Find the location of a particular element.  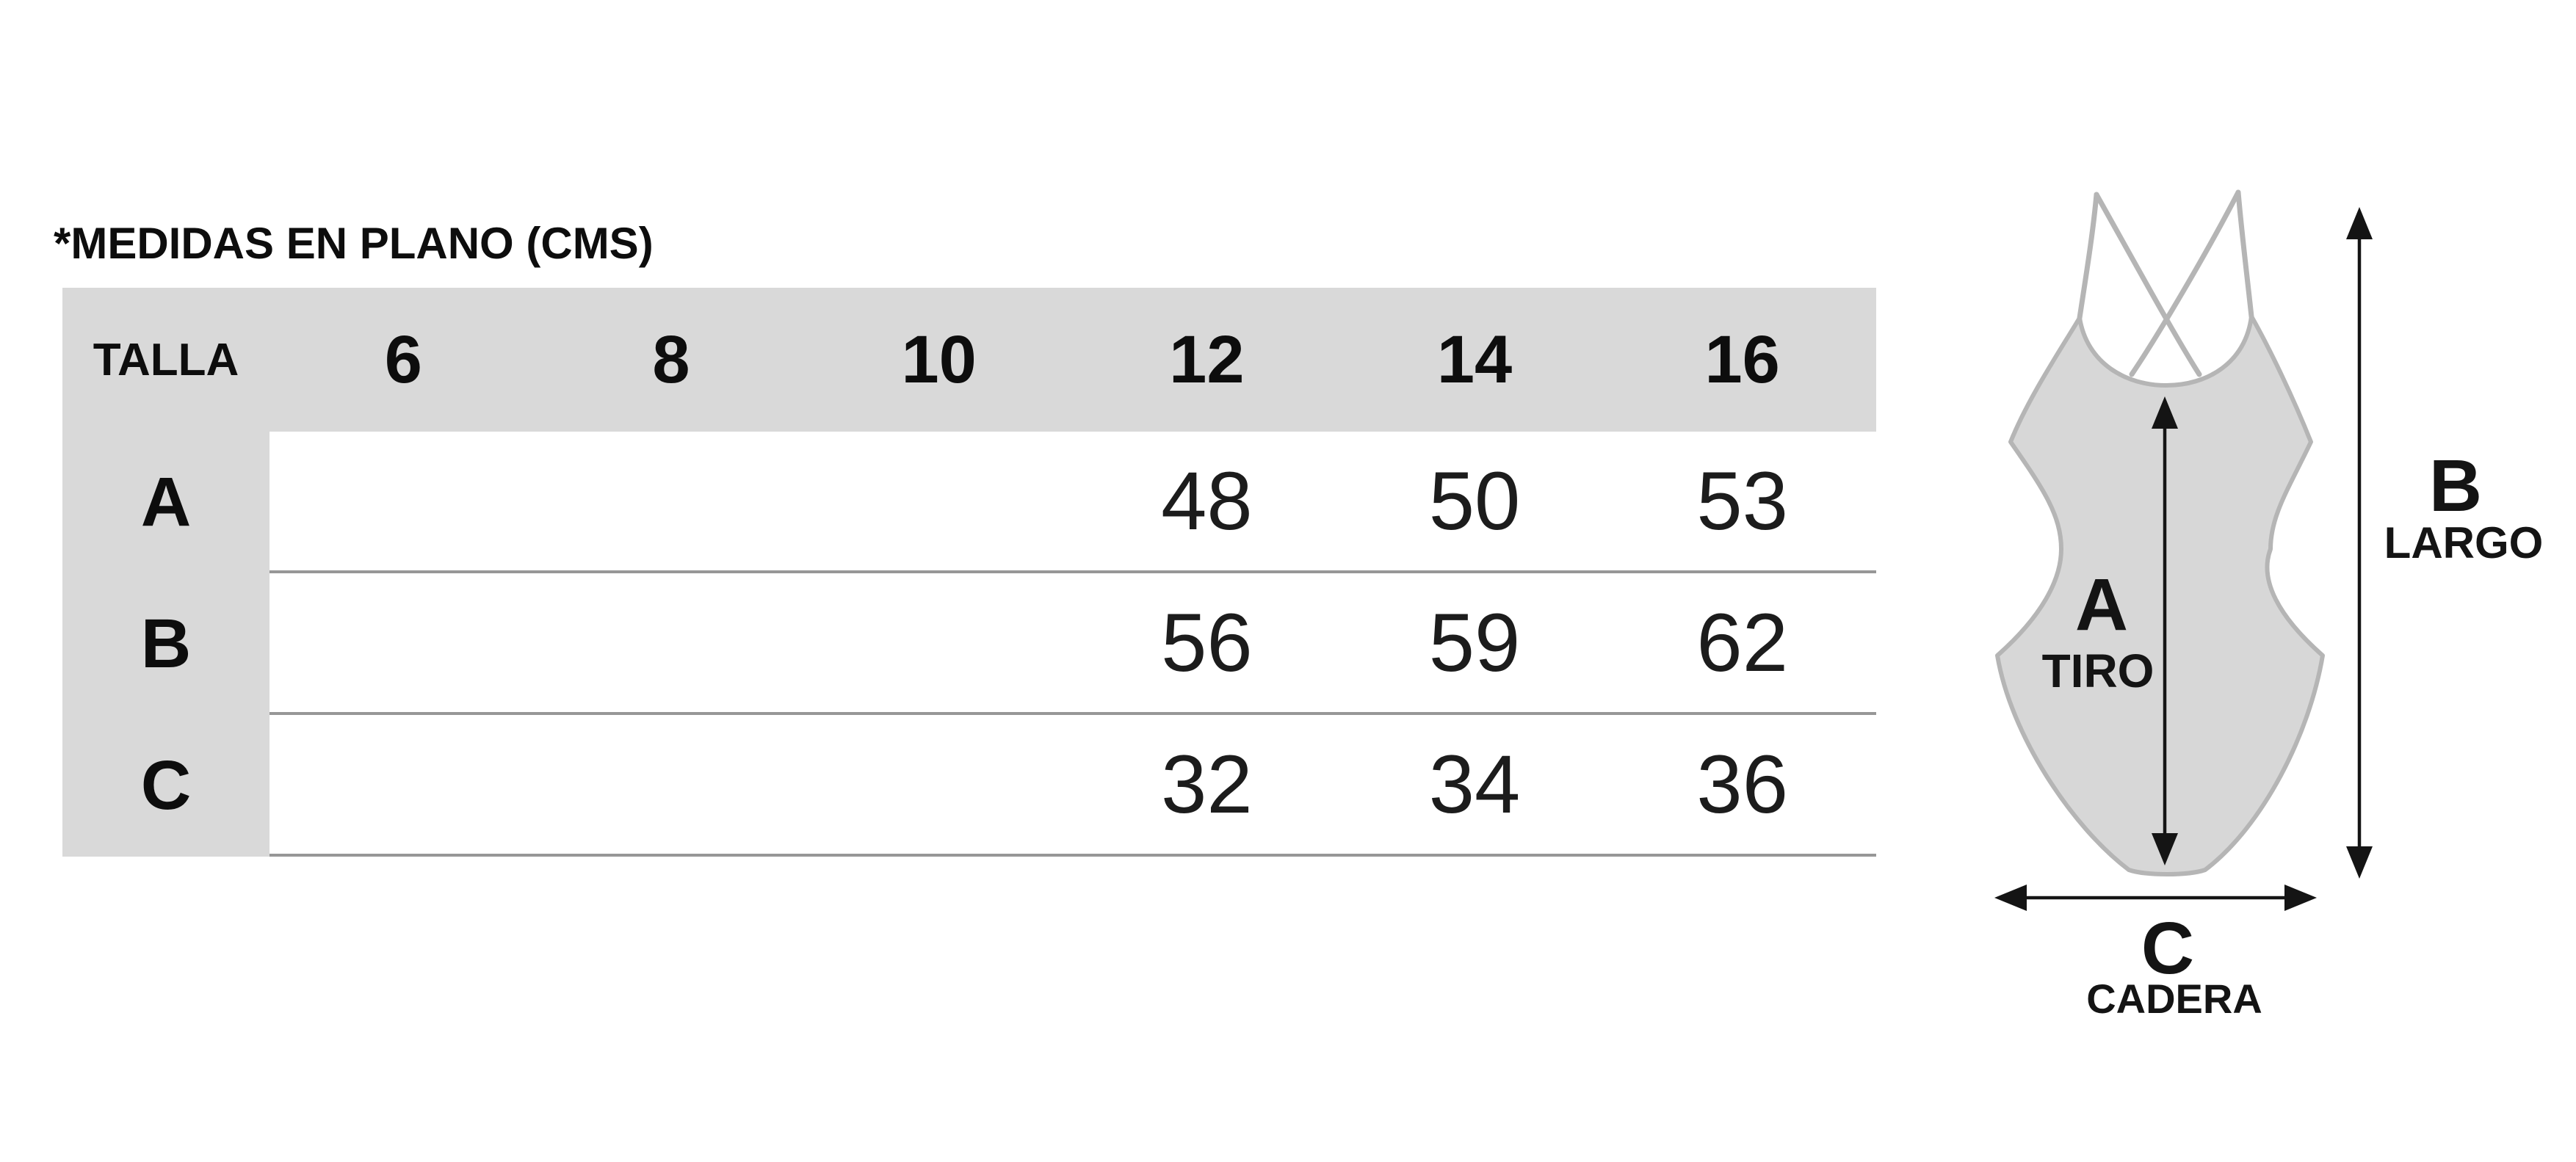

header-cell-size-16: 16 is located at coordinates (1742, 359).